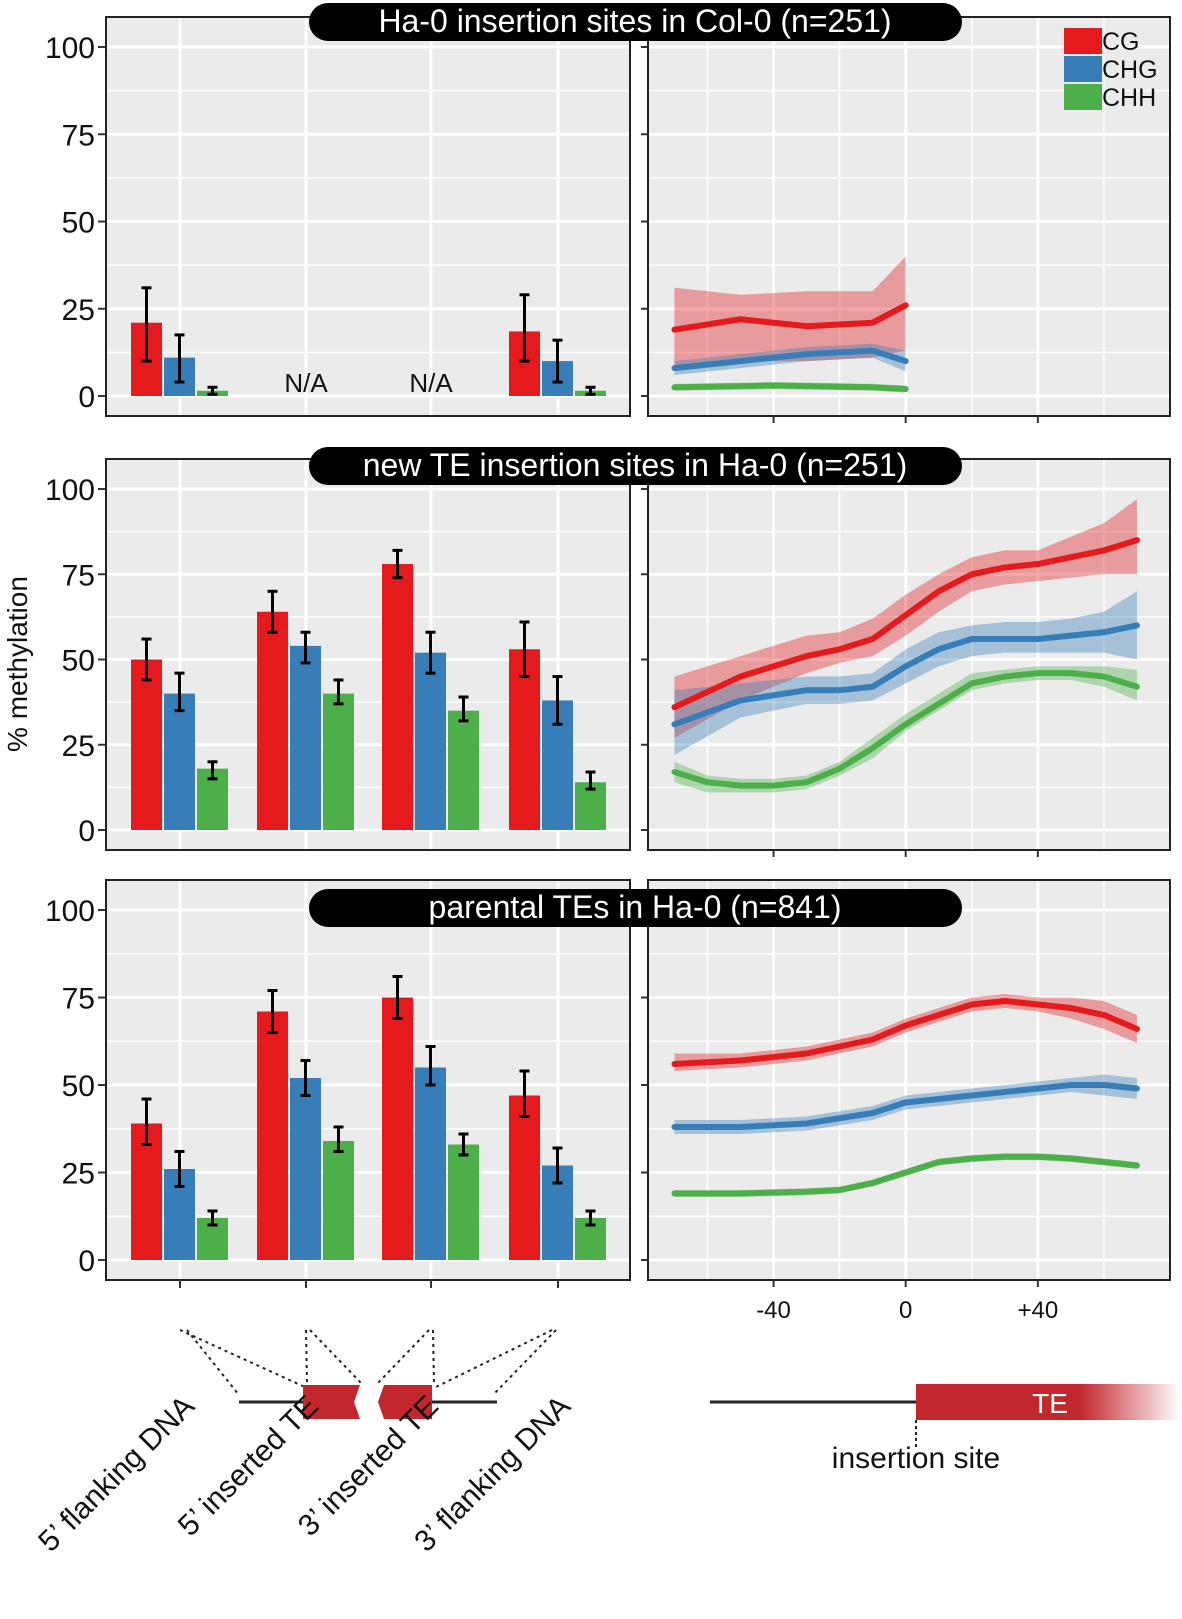  I want to click on te-gradient-bar, so click(1048, 1402).